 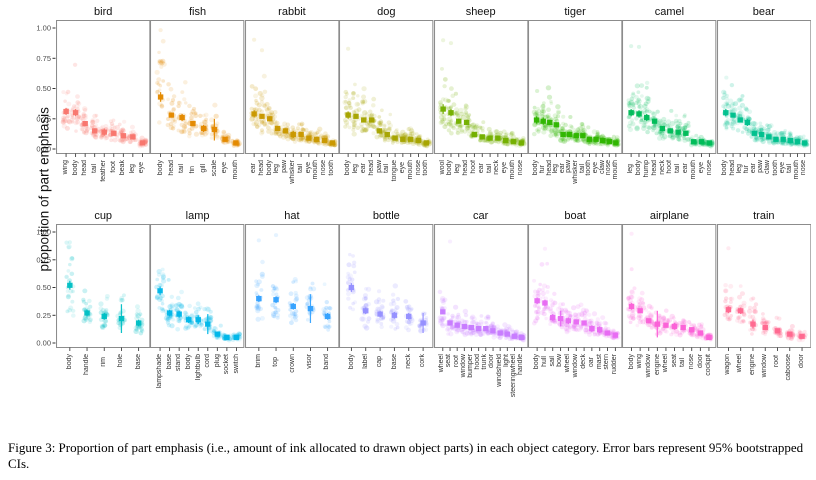 What do you see at coordinates (386, 287) in the screenshot?
I see `plot-bottle` at bounding box center [386, 287].